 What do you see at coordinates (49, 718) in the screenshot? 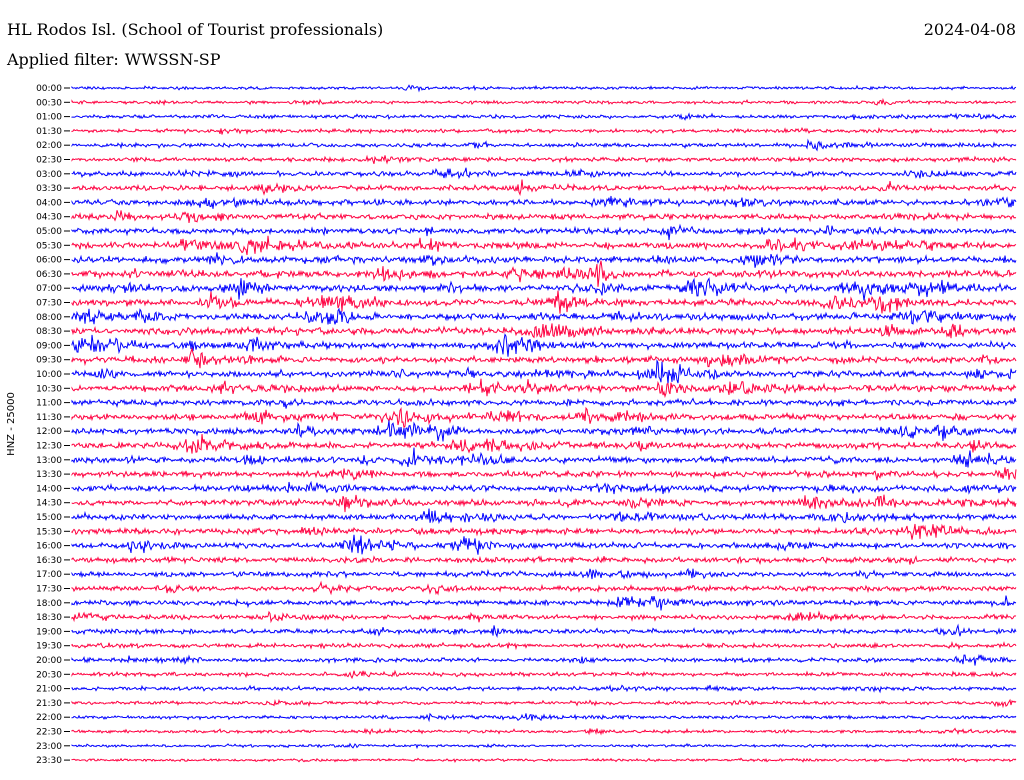
I see `time-tick-label: 22:00` at bounding box center [49, 718].